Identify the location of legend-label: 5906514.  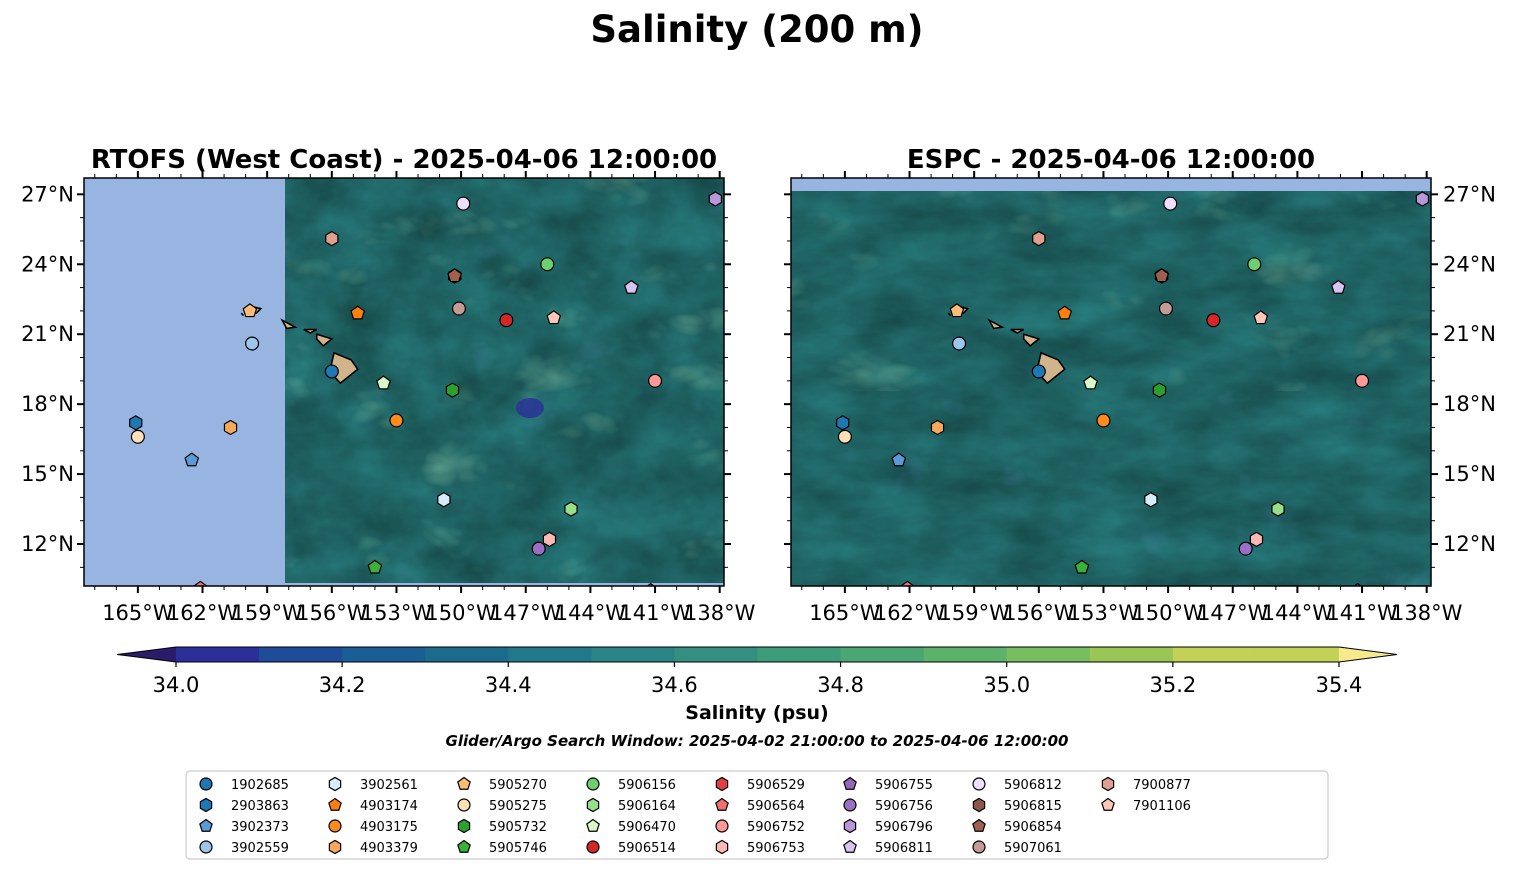
(647, 848).